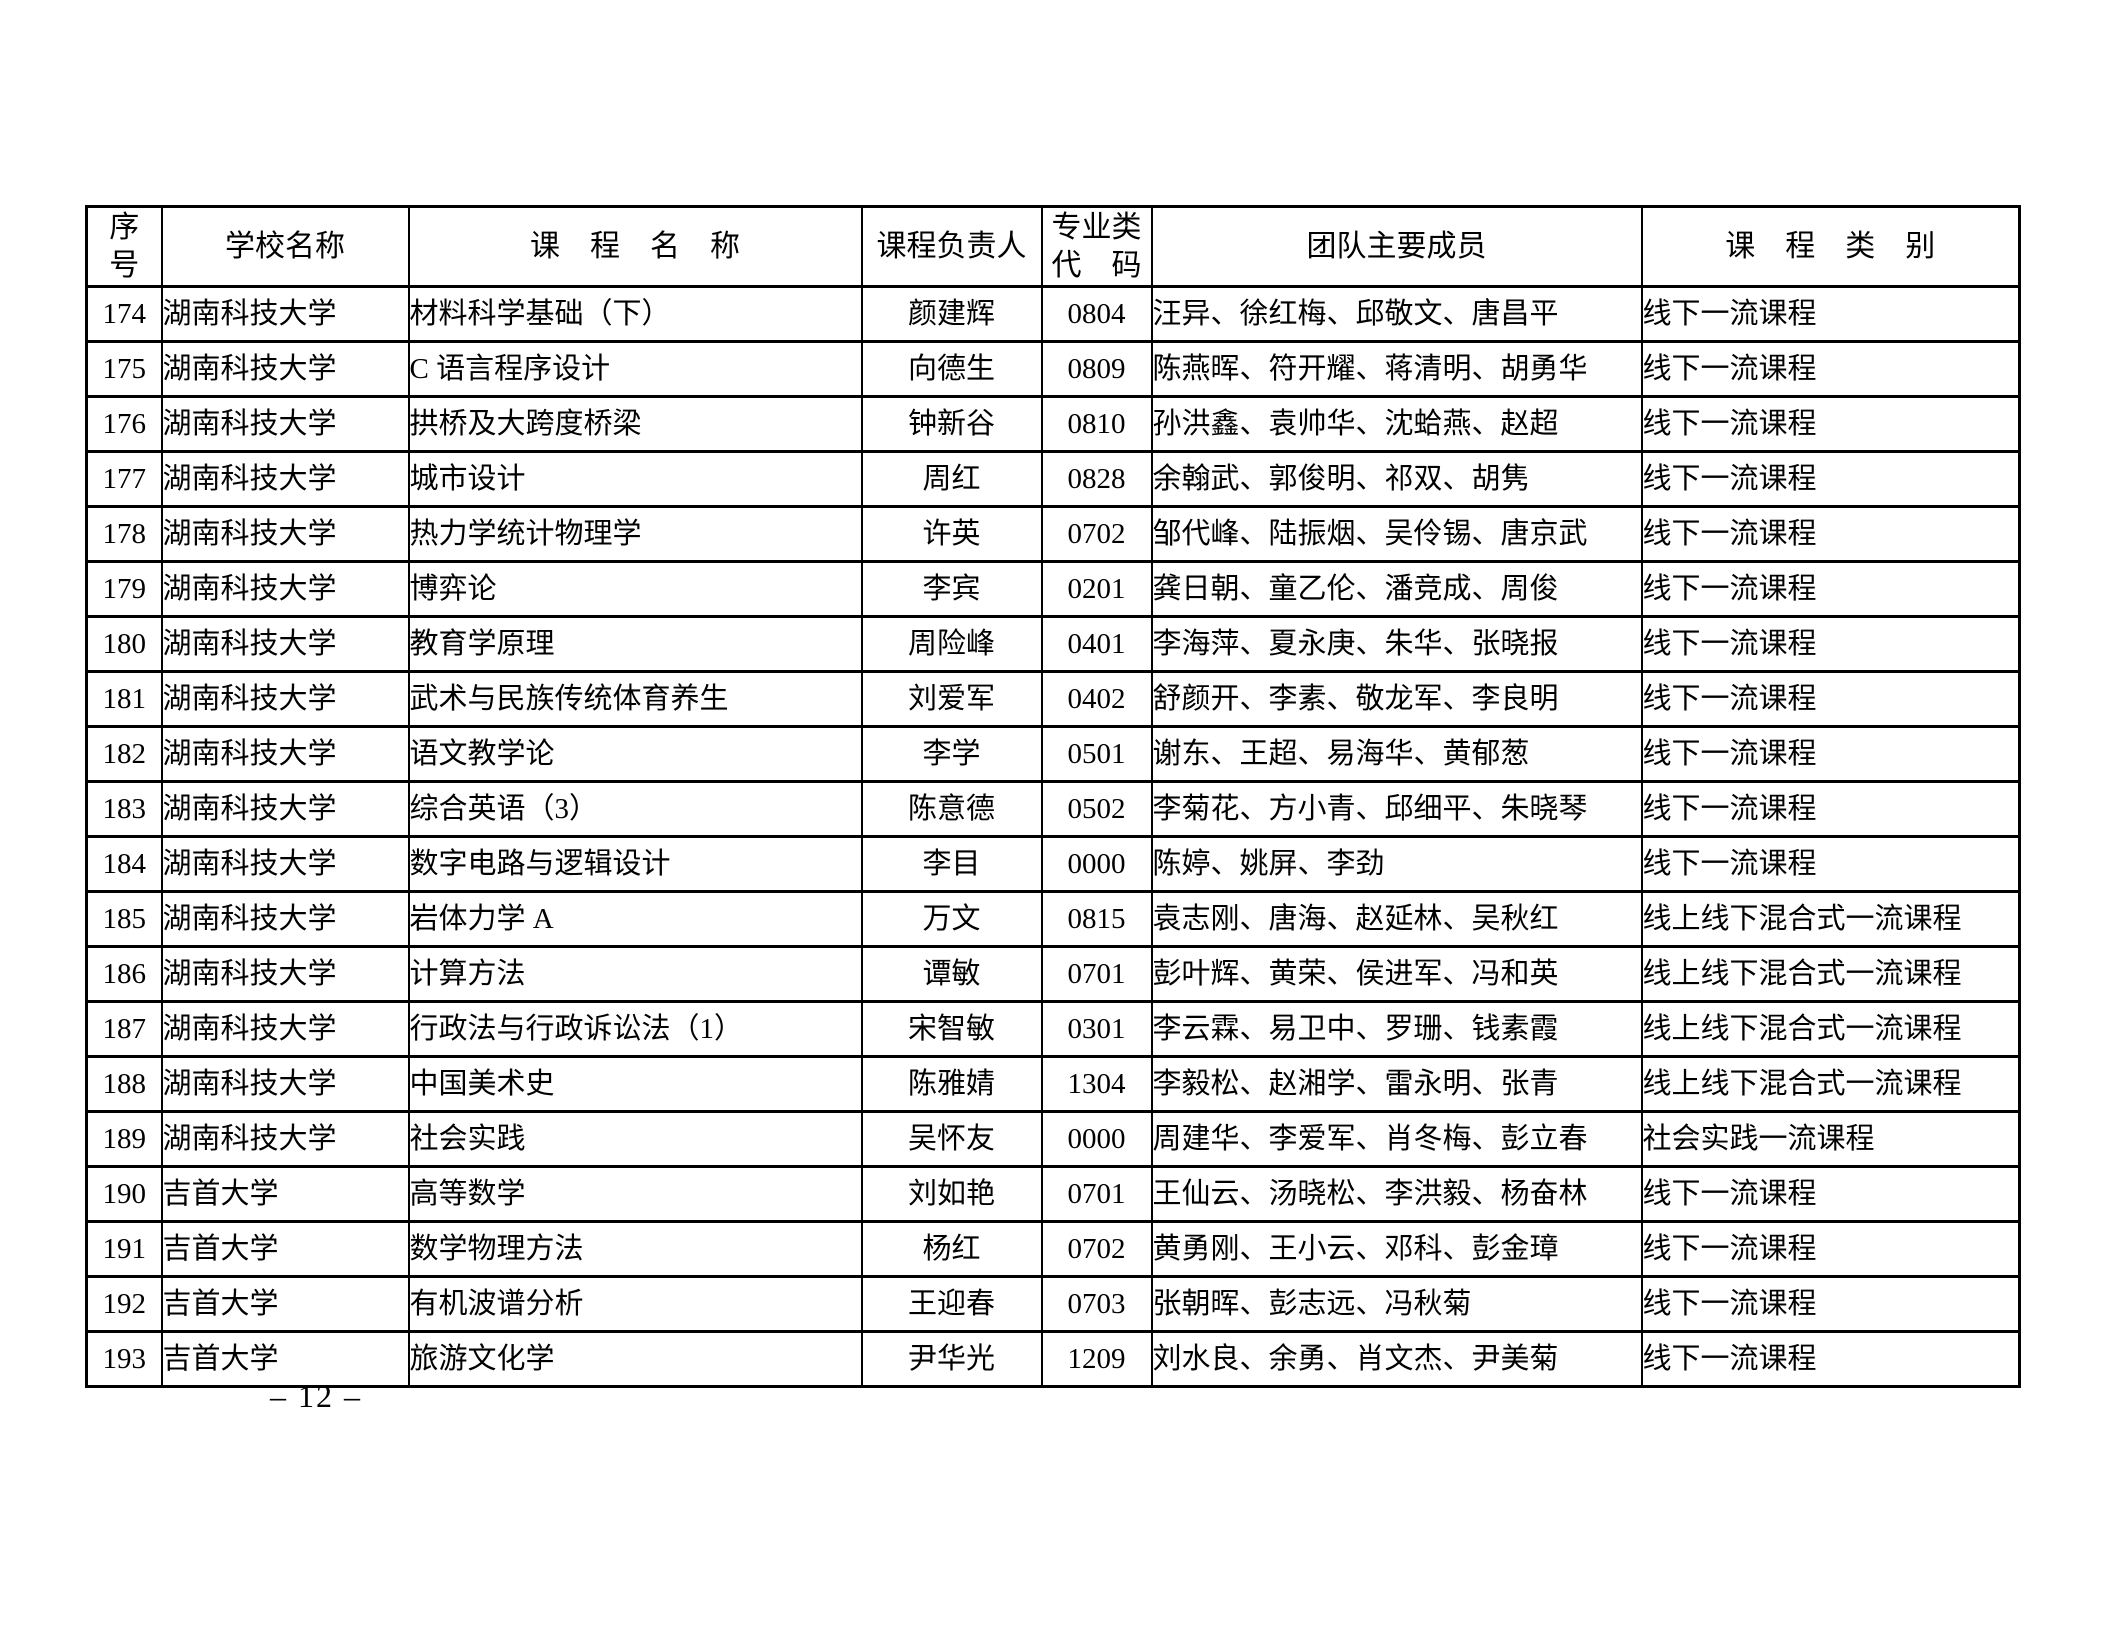 This screenshot has height=1632, width=2112. What do you see at coordinates (1396, 1194) in the screenshot?
I see `cell-members: 王仙云、汤晓松、李洪毅、杨奋林` at bounding box center [1396, 1194].